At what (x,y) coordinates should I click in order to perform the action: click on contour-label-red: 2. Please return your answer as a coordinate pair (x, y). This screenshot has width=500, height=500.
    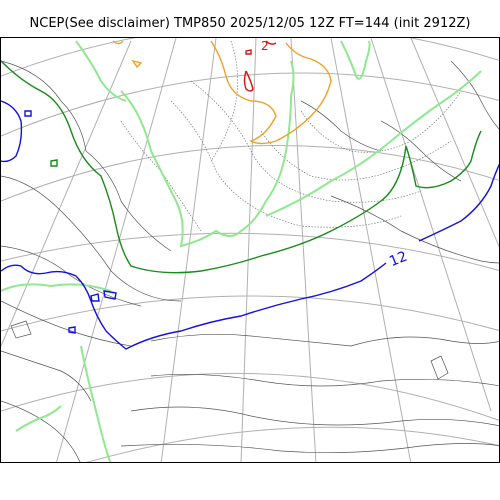
    Looking at the image, I should click on (265, 46).